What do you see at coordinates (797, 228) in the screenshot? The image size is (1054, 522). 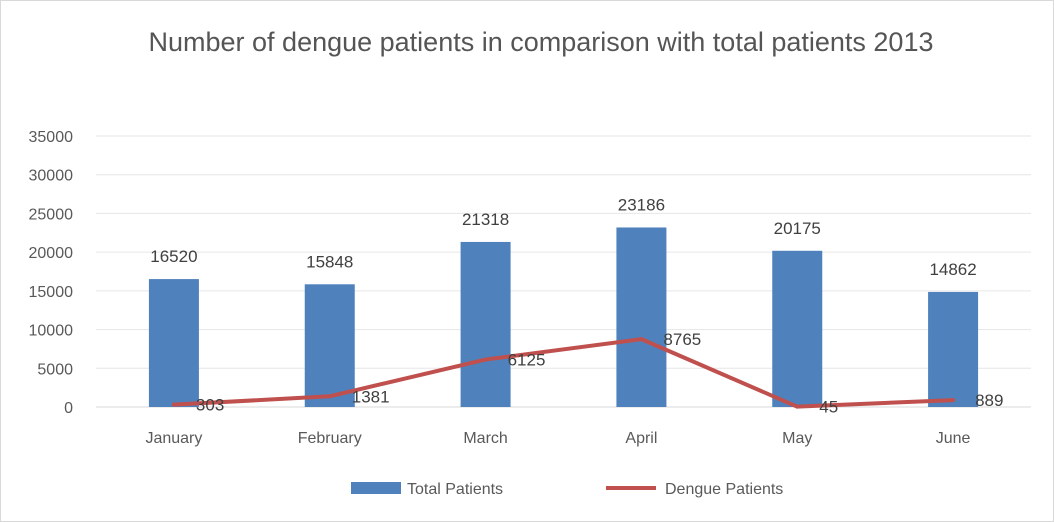 I see `bar-label-may: 20175` at bounding box center [797, 228].